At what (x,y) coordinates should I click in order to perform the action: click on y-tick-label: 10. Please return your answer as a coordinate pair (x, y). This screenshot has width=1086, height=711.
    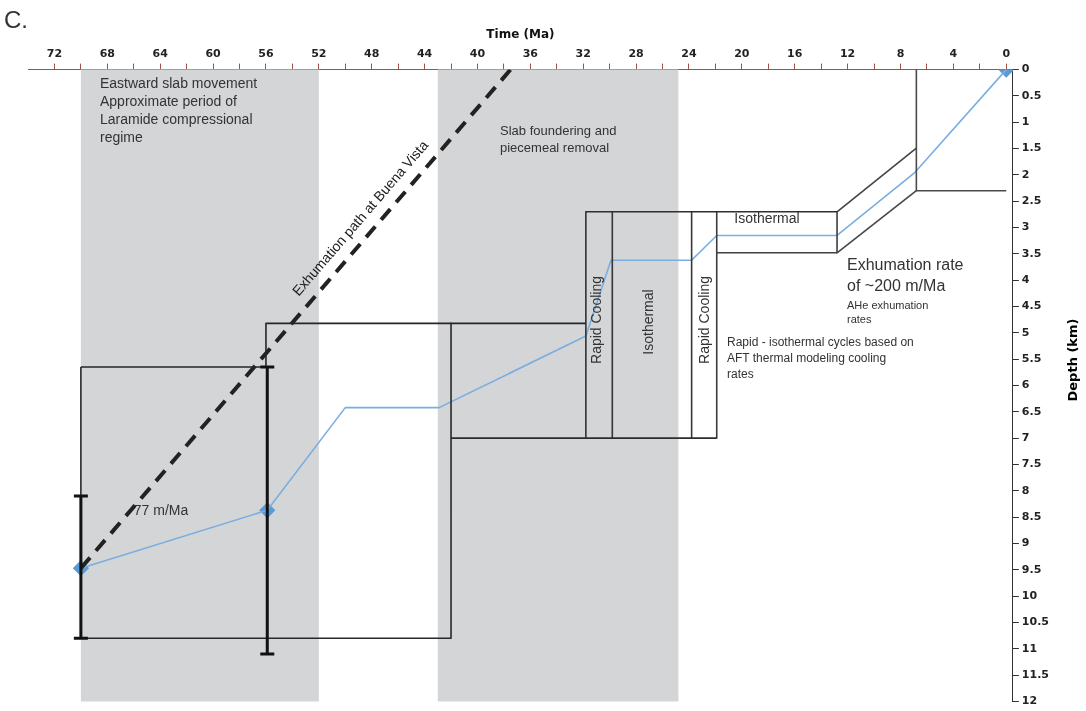
    Looking at the image, I should click on (1029, 595).